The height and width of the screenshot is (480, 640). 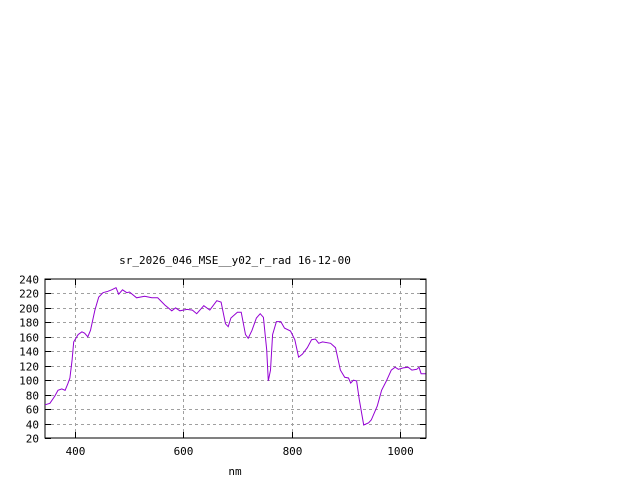 What do you see at coordinates (32, 410) in the screenshot?
I see `y-tick-label: 60` at bounding box center [32, 410].